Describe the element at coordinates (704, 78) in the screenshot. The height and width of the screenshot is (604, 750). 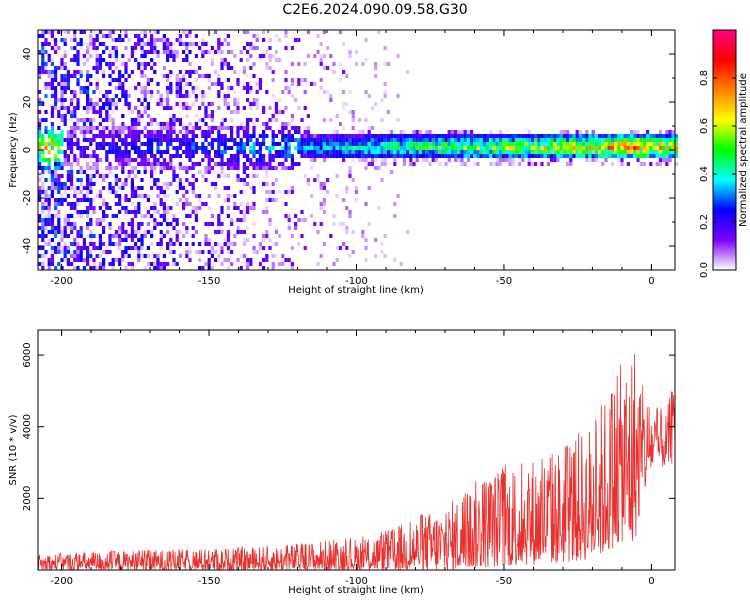
I see `colorbar-tick-label: 0.8` at that location.